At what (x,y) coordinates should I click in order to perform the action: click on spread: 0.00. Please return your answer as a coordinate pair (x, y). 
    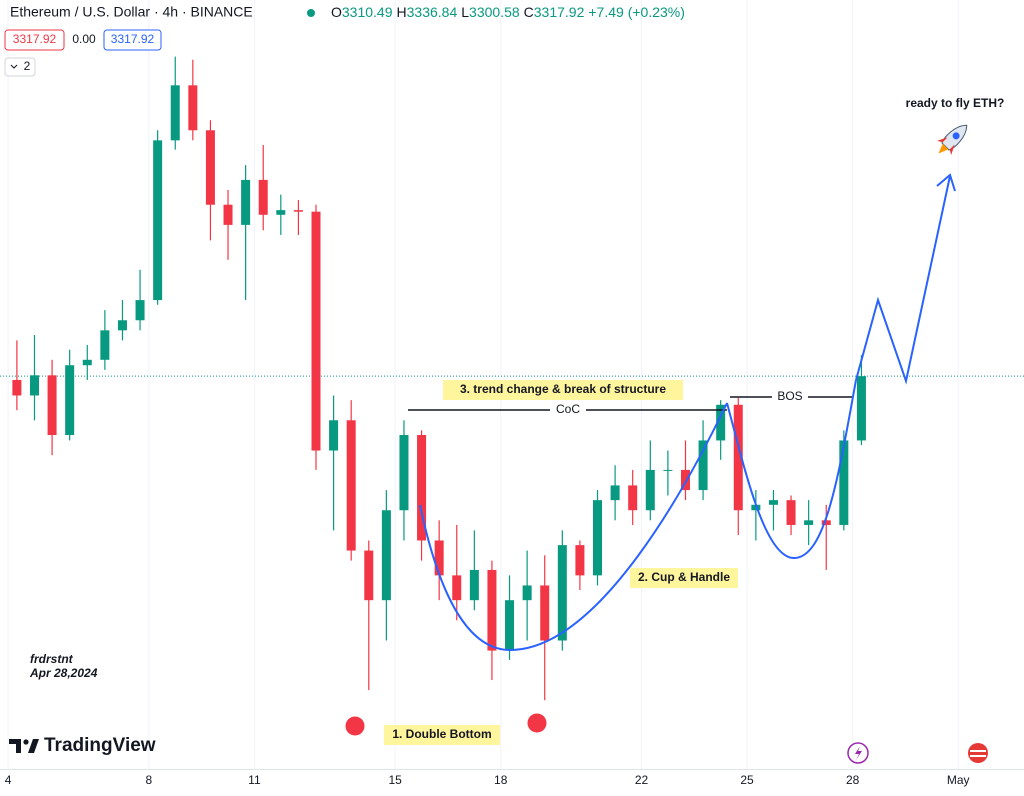
    Looking at the image, I should click on (84, 39).